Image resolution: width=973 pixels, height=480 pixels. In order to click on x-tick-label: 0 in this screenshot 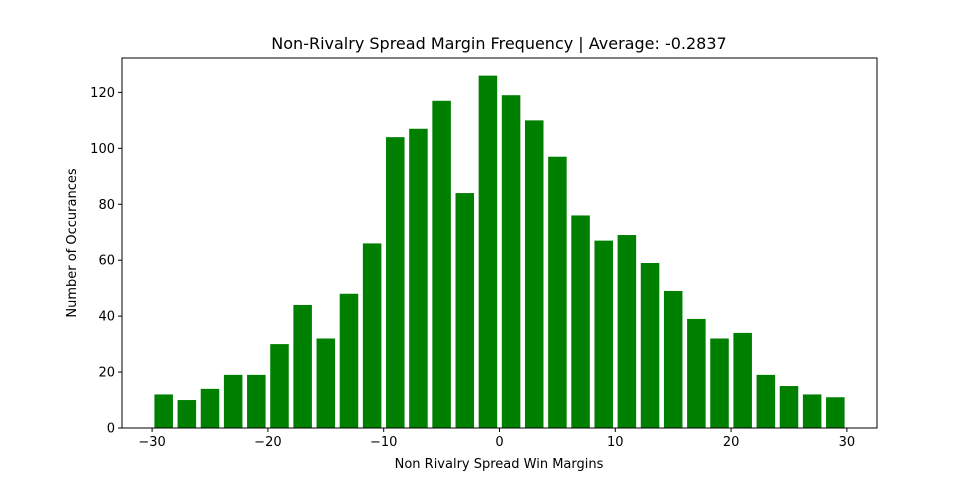, I will do `click(499, 442)`.